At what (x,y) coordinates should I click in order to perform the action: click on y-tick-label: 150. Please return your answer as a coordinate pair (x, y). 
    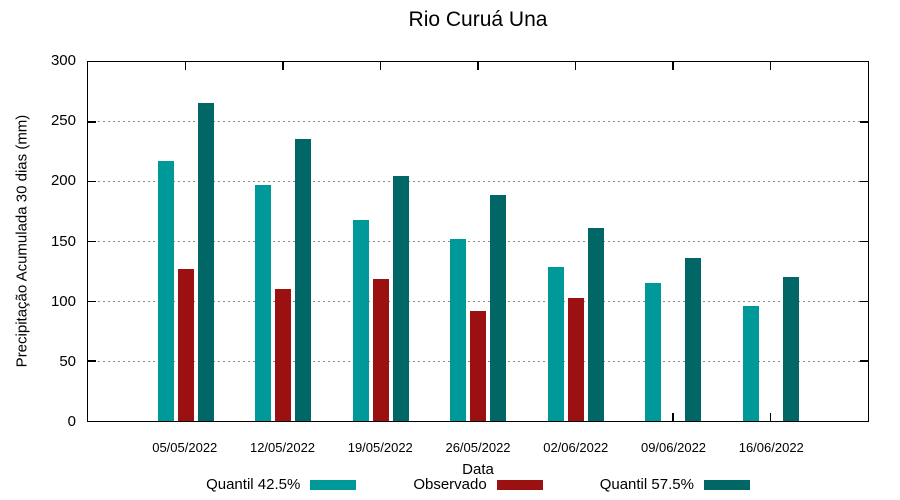
    Looking at the image, I should click on (63, 241).